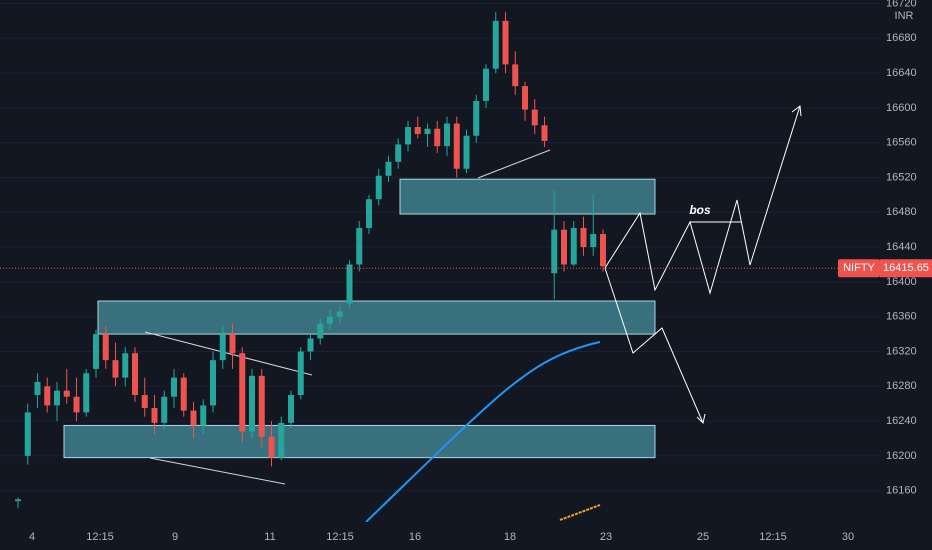 The width and height of the screenshot is (932, 550). Describe the element at coordinates (175, 537) in the screenshot. I see `x-tick-label: 9` at that location.